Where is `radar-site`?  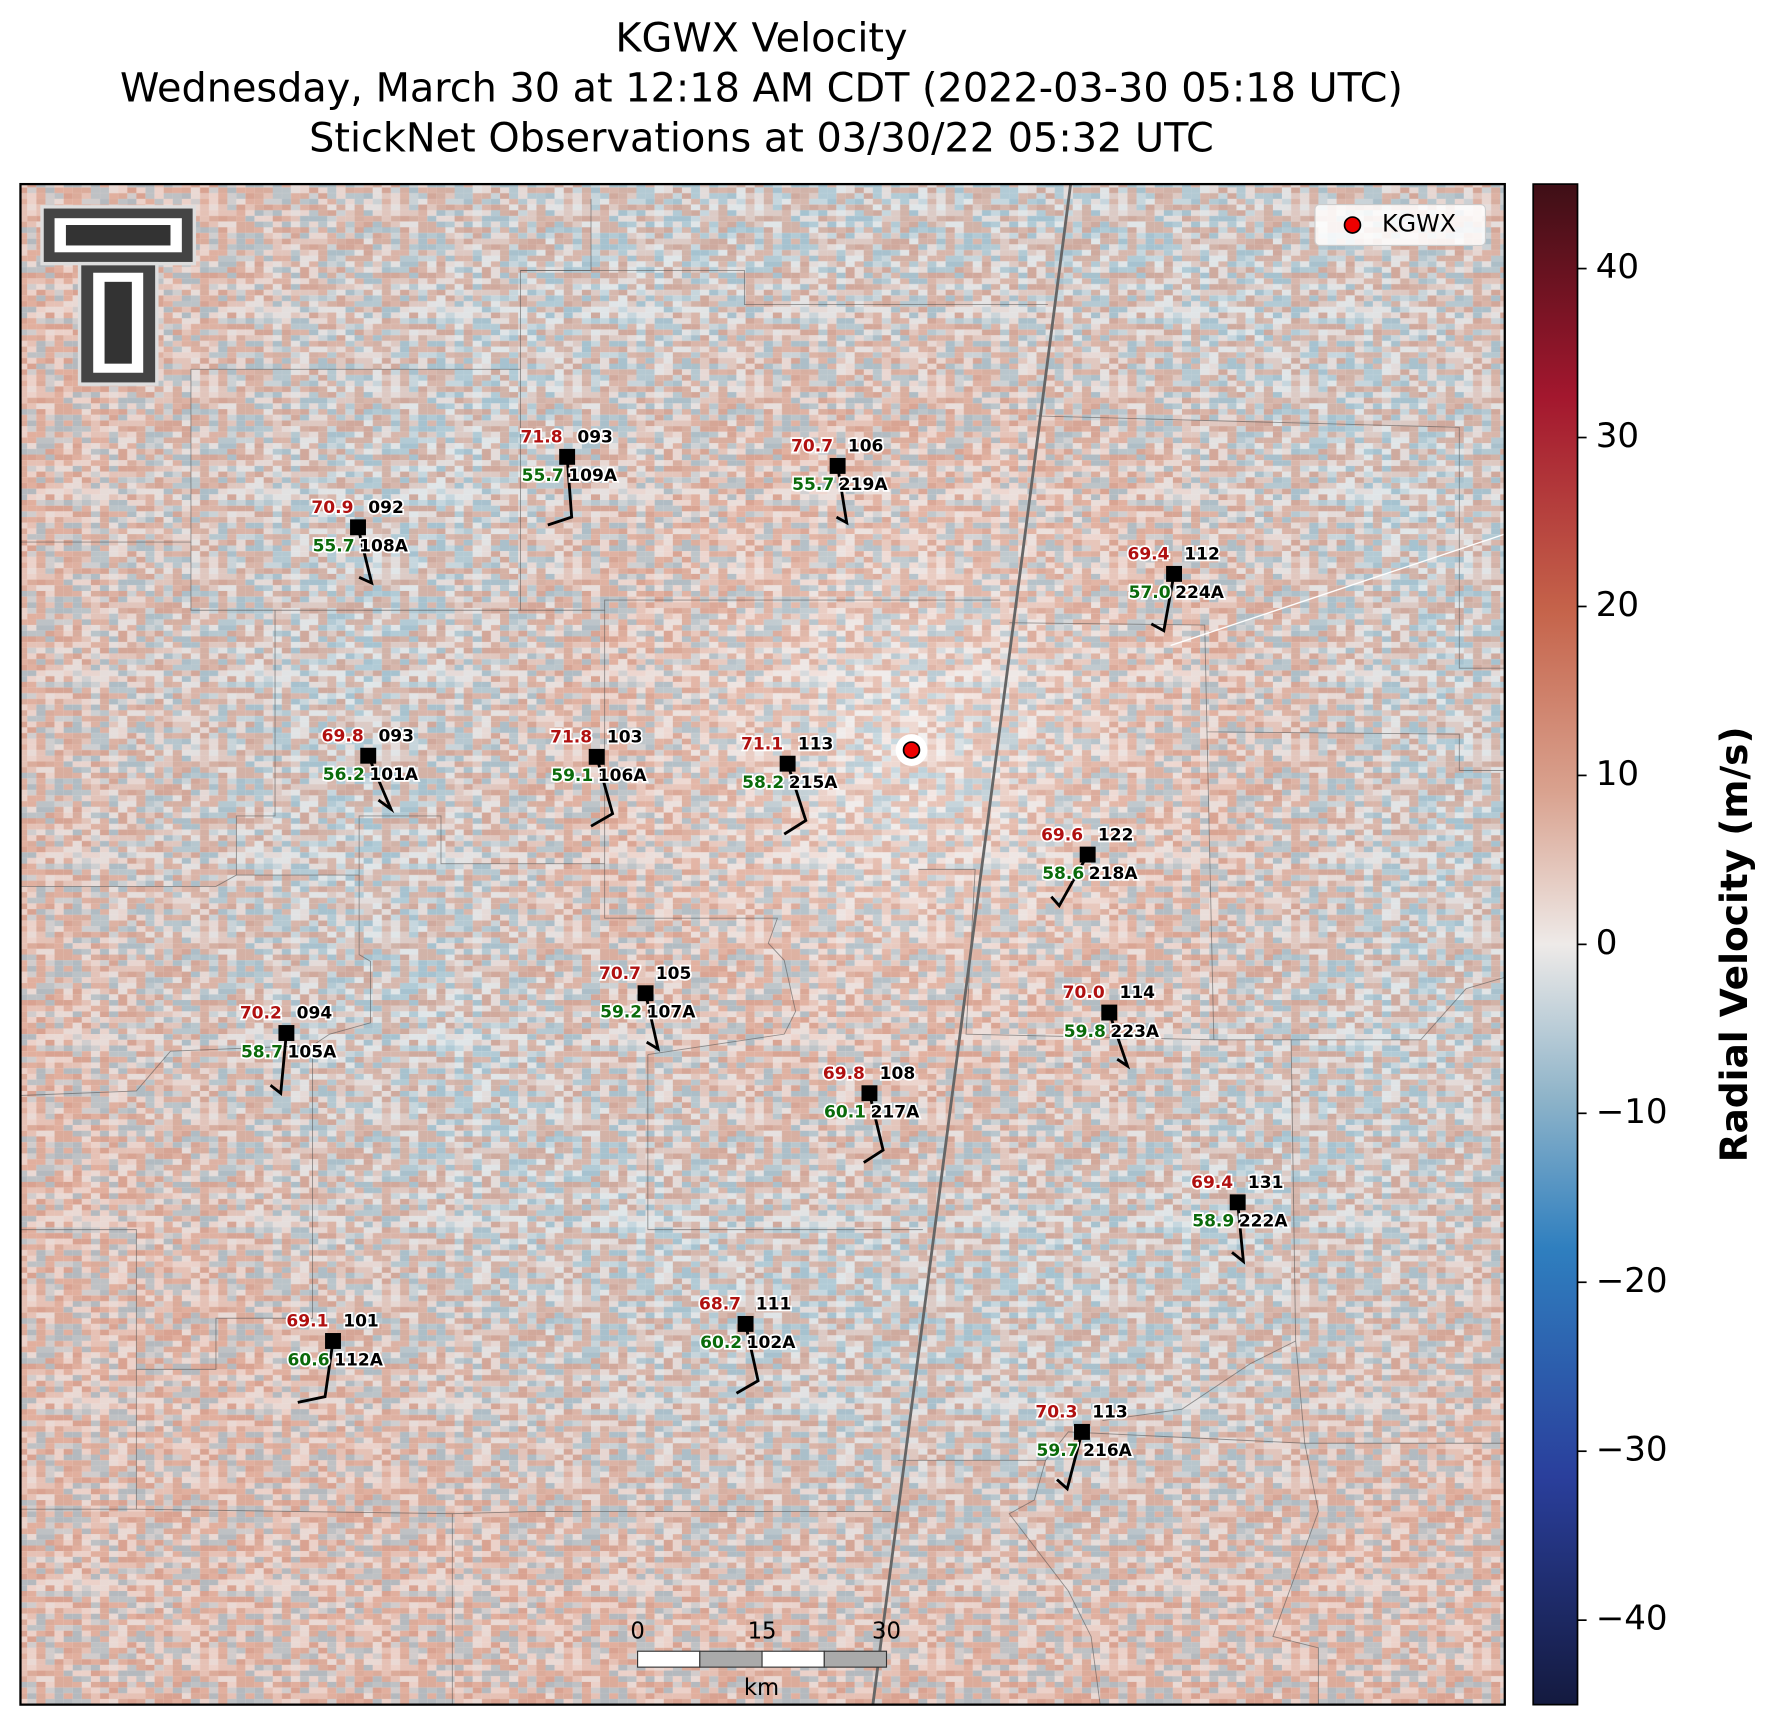
radar-site is located at coordinates (911, 750).